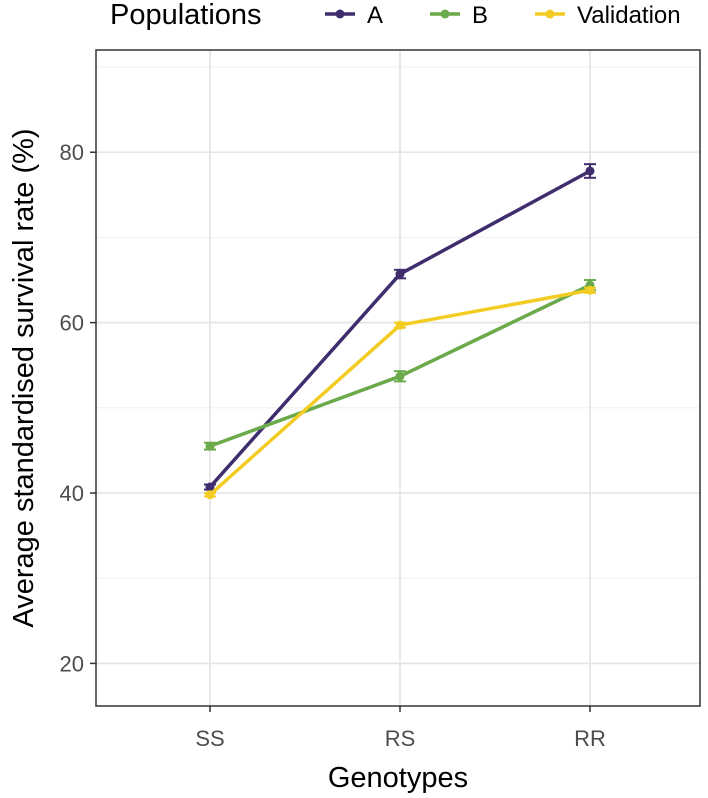 This screenshot has height=798, width=708. What do you see at coordinates (398, 778) in the screenshot?
I see `x-axis-title: Genotypes` at bounding box center [398, 778].